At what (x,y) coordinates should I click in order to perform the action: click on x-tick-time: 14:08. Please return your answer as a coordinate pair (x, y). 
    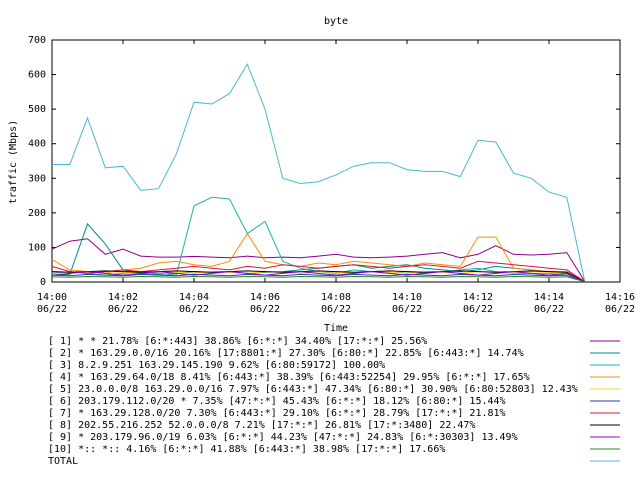
    Looking at the image, I should click on (336, 297).